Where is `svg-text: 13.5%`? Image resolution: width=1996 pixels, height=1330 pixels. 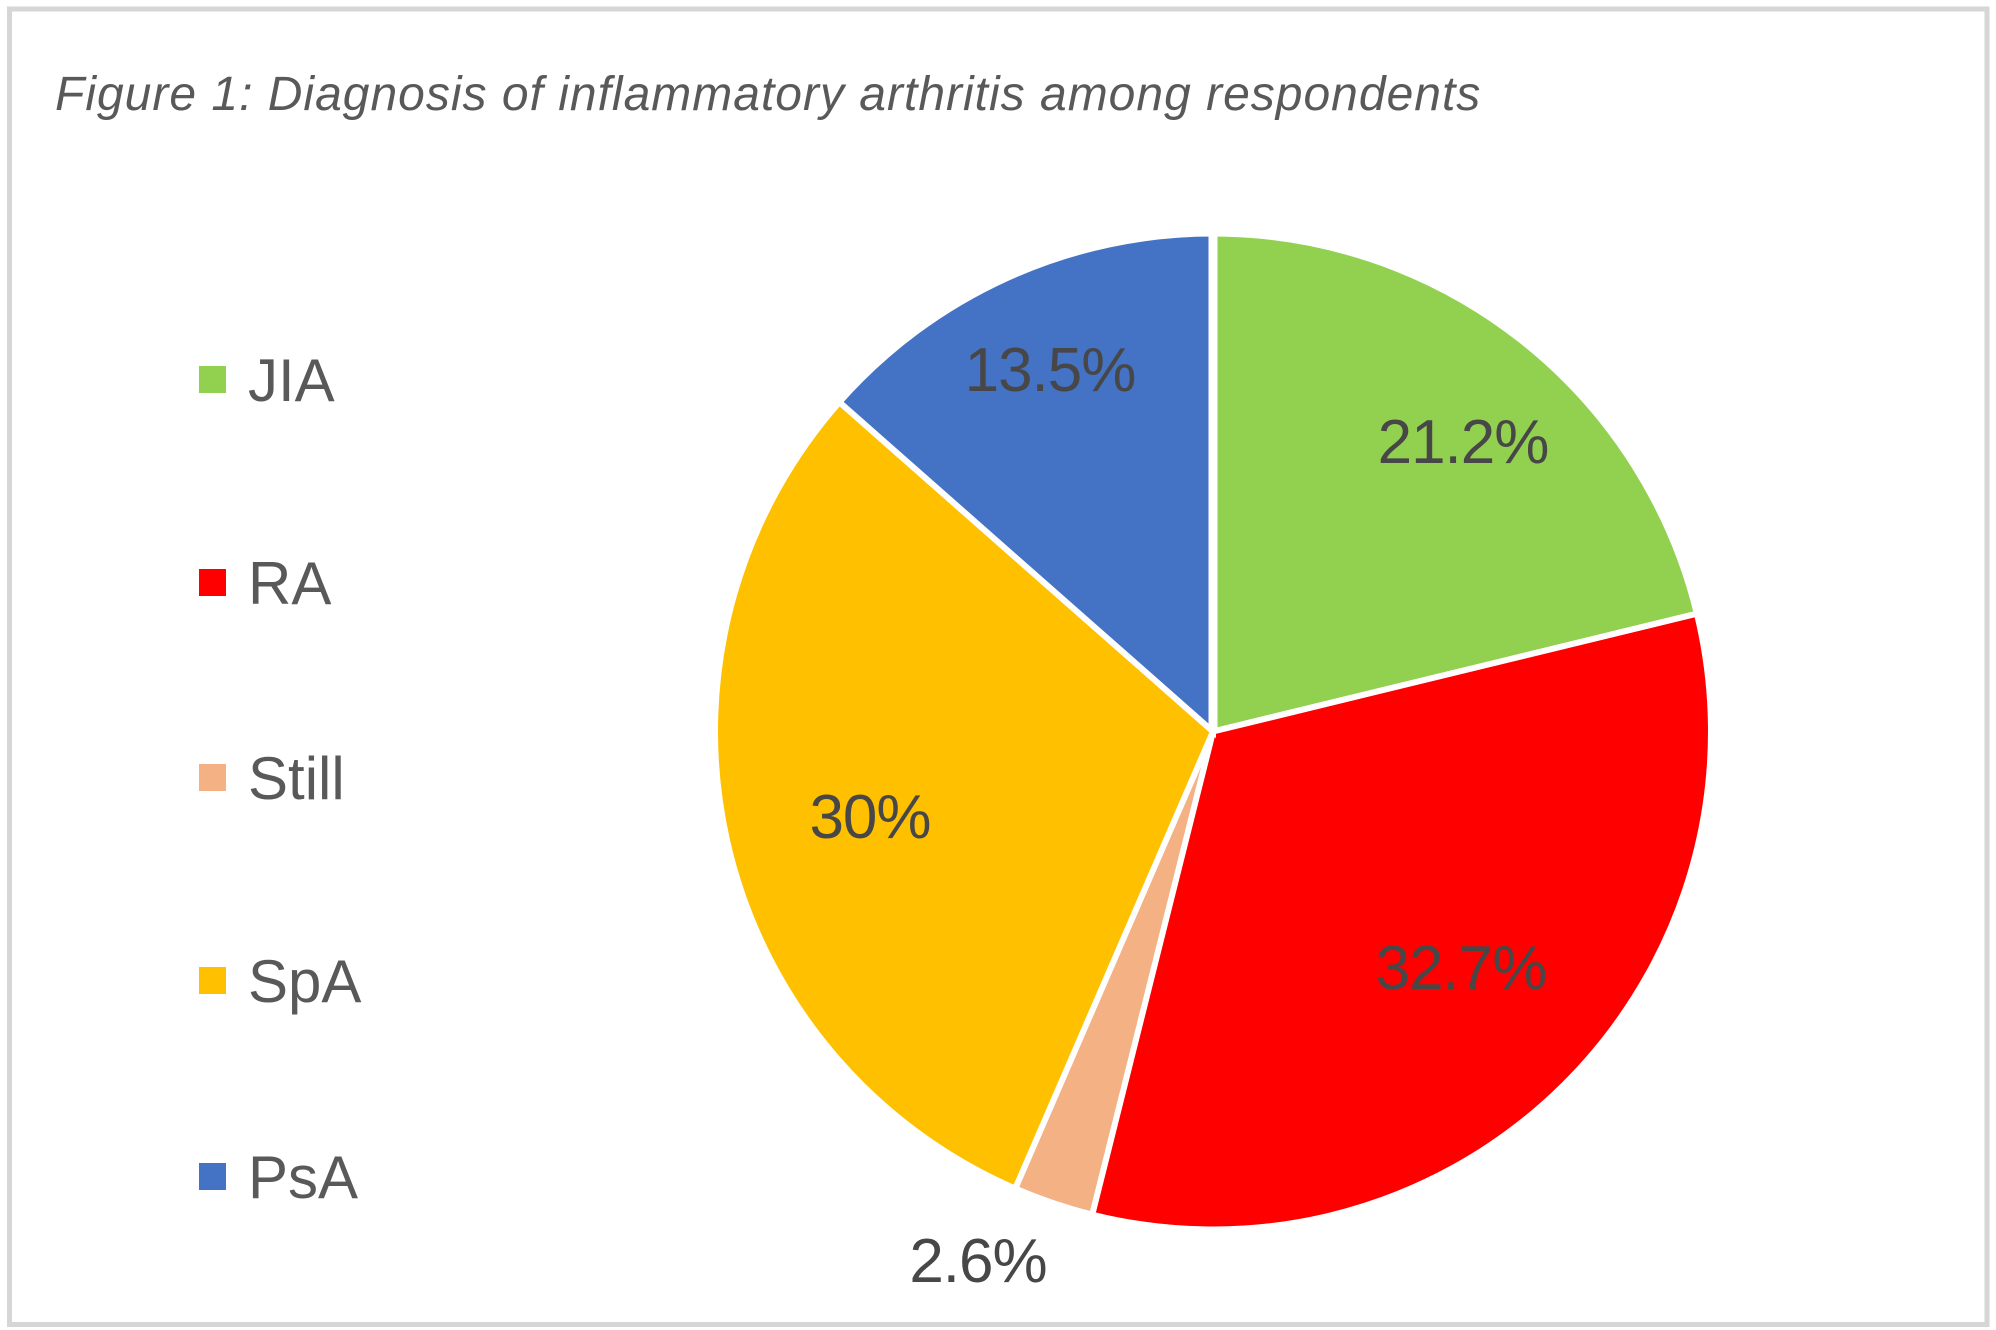
svg-text: 13.5% is located at coordinates (1050, 370).